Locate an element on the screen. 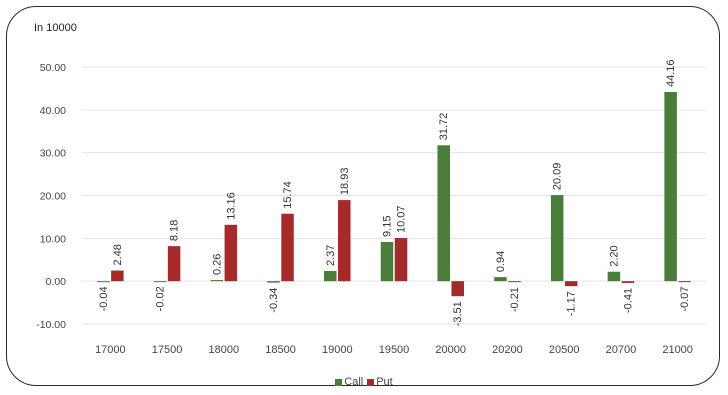 The height and width of the screenshot is (395, 728). chart-legend: Call Put is located at coordinates (364, 382).